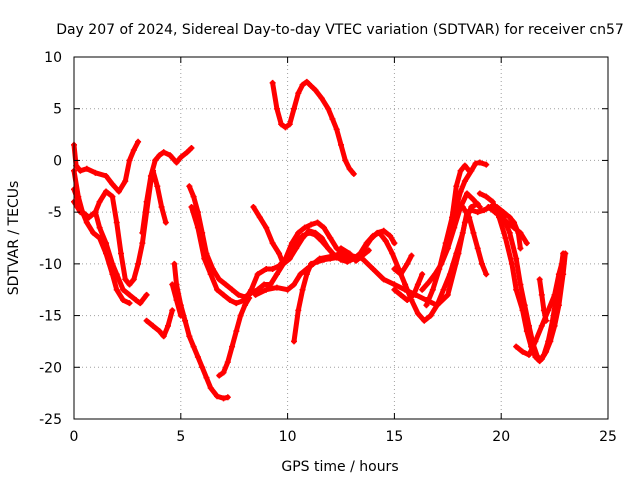 The width and height of the screenshot is (640, 480). What do you see at coordinates (50, 317) in the screenshot?
I see `y-tick-label: -15` at bounding box center [50, 317].